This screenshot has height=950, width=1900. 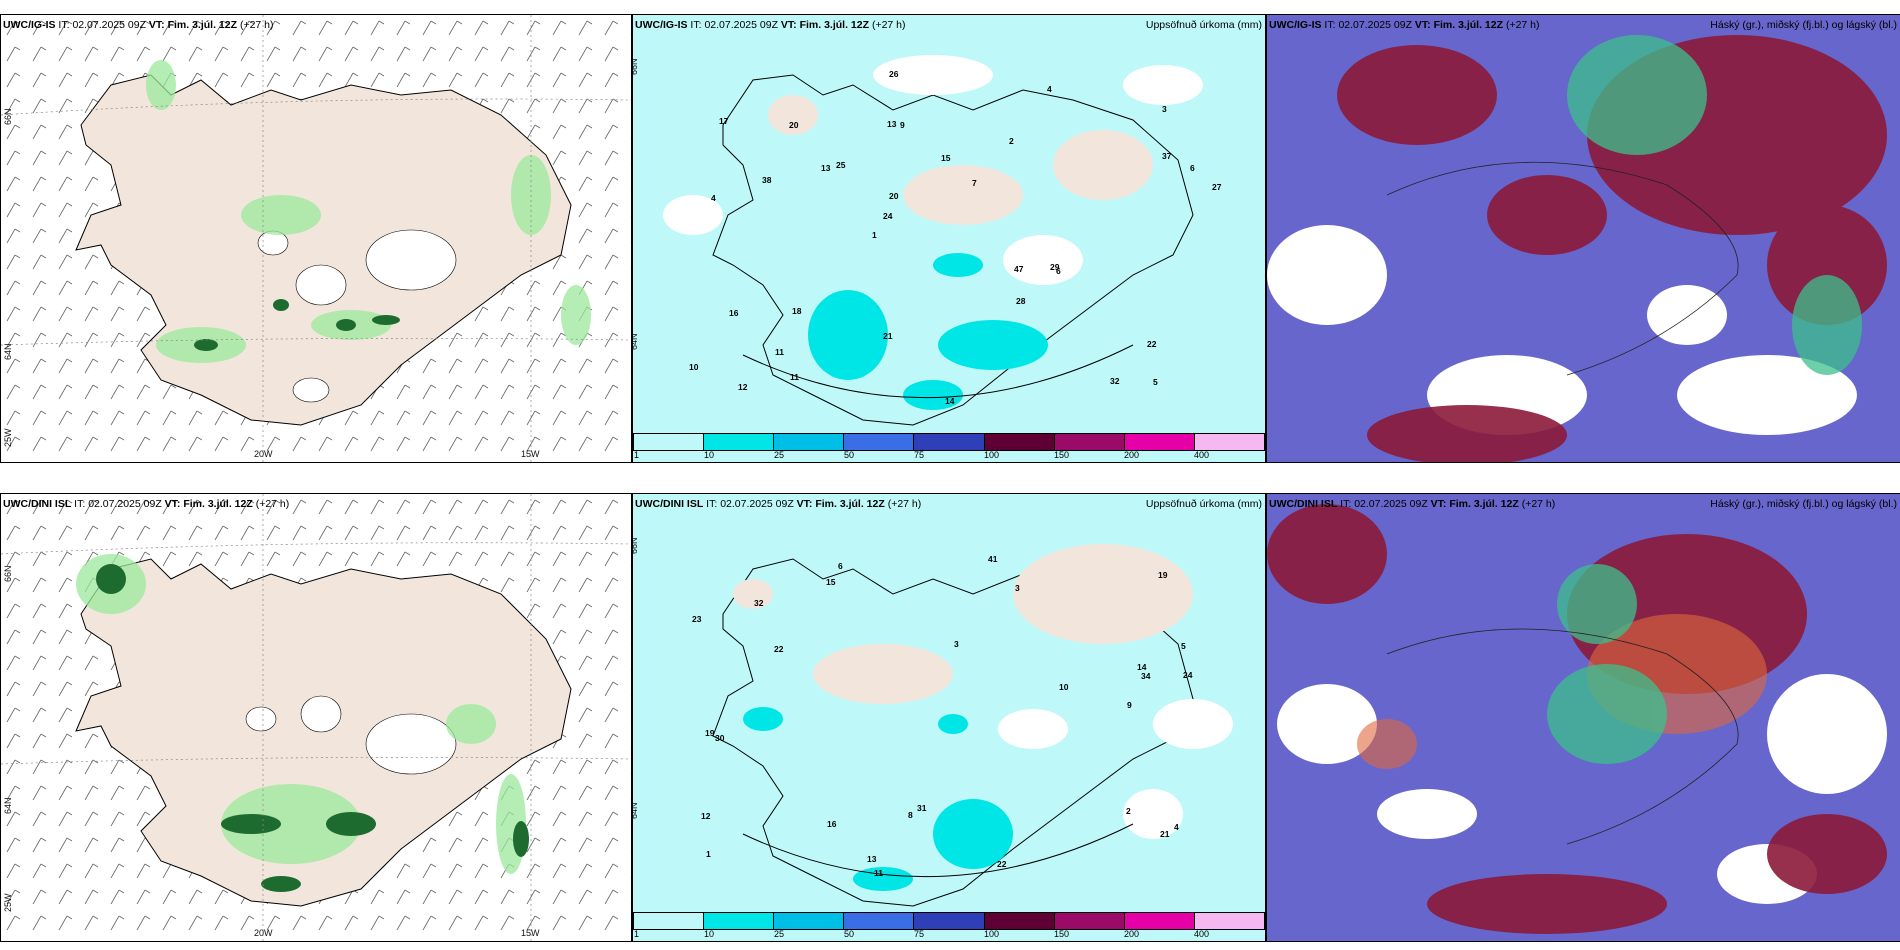 What do you see at coordinates (874, 235) in the screenshot?
I see `precip-value-label: 1` at bounding box center [874, 235].